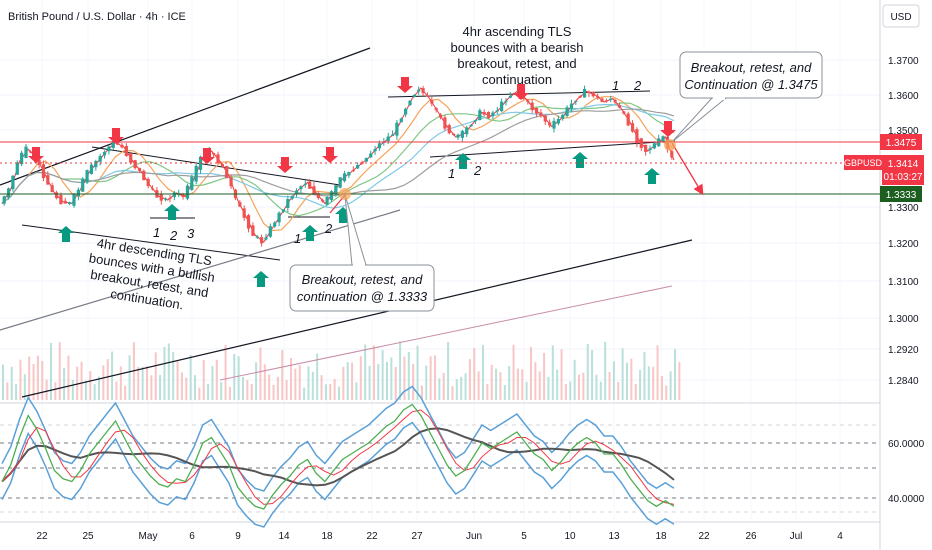  I want to click on price-tick-label: 1.3500, so click(903, 131).